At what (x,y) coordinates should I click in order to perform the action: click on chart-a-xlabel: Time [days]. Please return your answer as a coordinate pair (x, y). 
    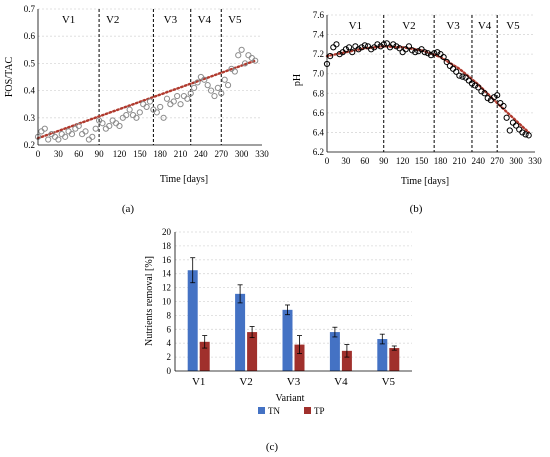
    Looking at the image, I should click on (184, 179).